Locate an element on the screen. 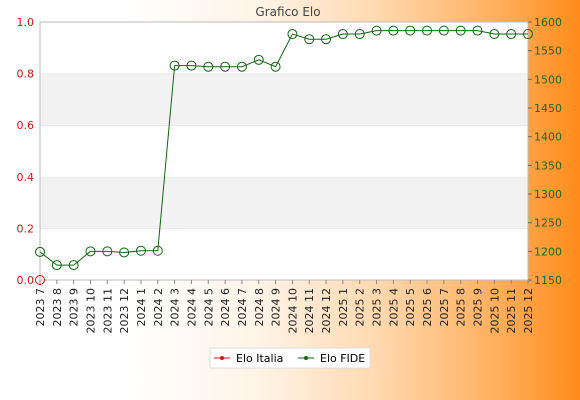  legend-marker-fide is located at coordinates (306, 358).